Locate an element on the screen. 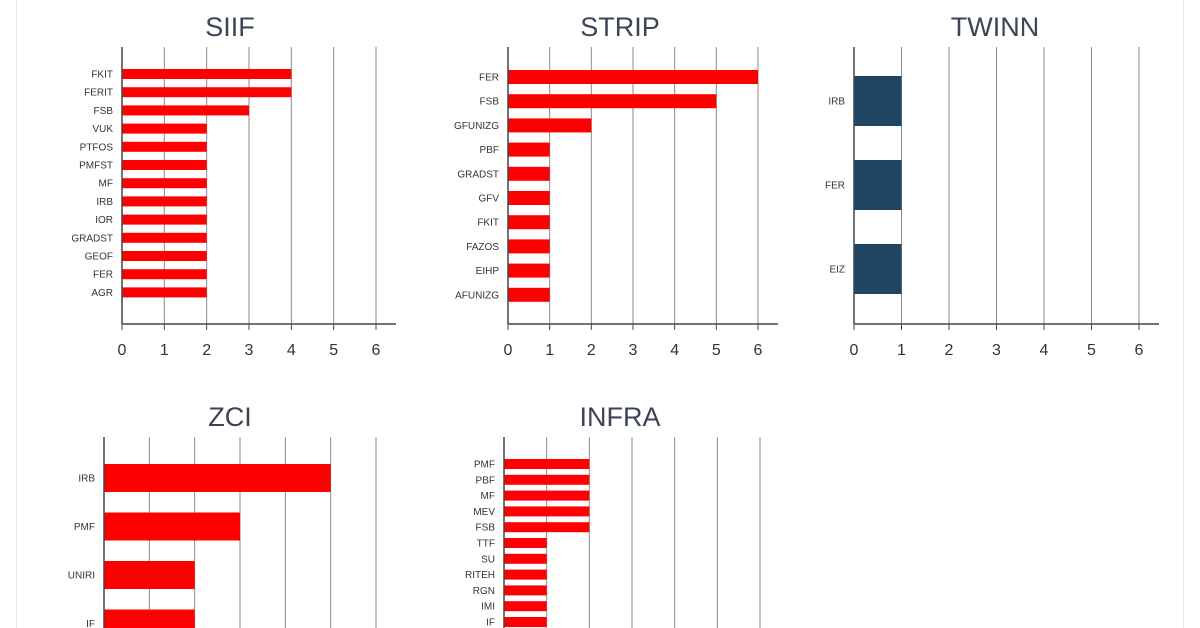 Image resolution: width=1200 pixels, height=628 pixels. chart-twinn-plot: IRB FER EIZ 0 1 2 3 4 5 6 is located at coordinates (992, 203).